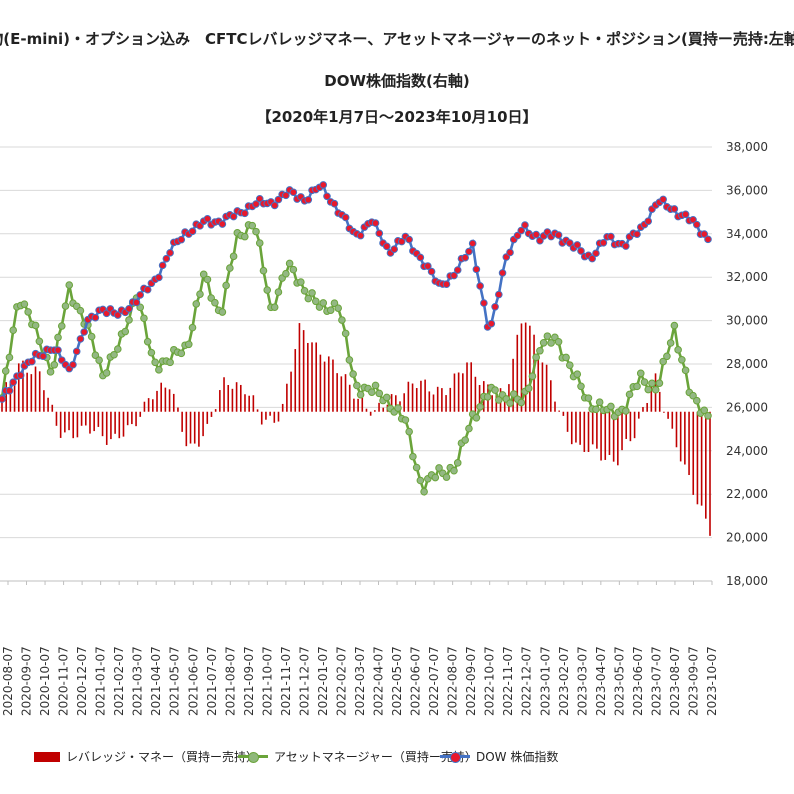 The height and width of the screenshot is (794, 794). What do you see at coordinates (747, 364) in the screenshot?
I see `right-axis-tick-label: 28,000` at bounding box center [747, 364].